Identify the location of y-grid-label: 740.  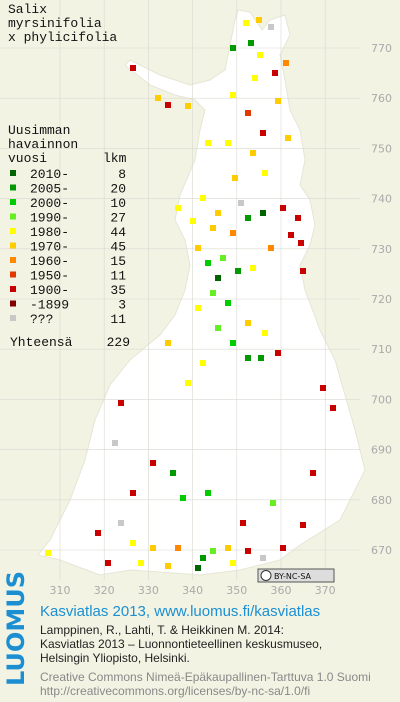
(381, 199).